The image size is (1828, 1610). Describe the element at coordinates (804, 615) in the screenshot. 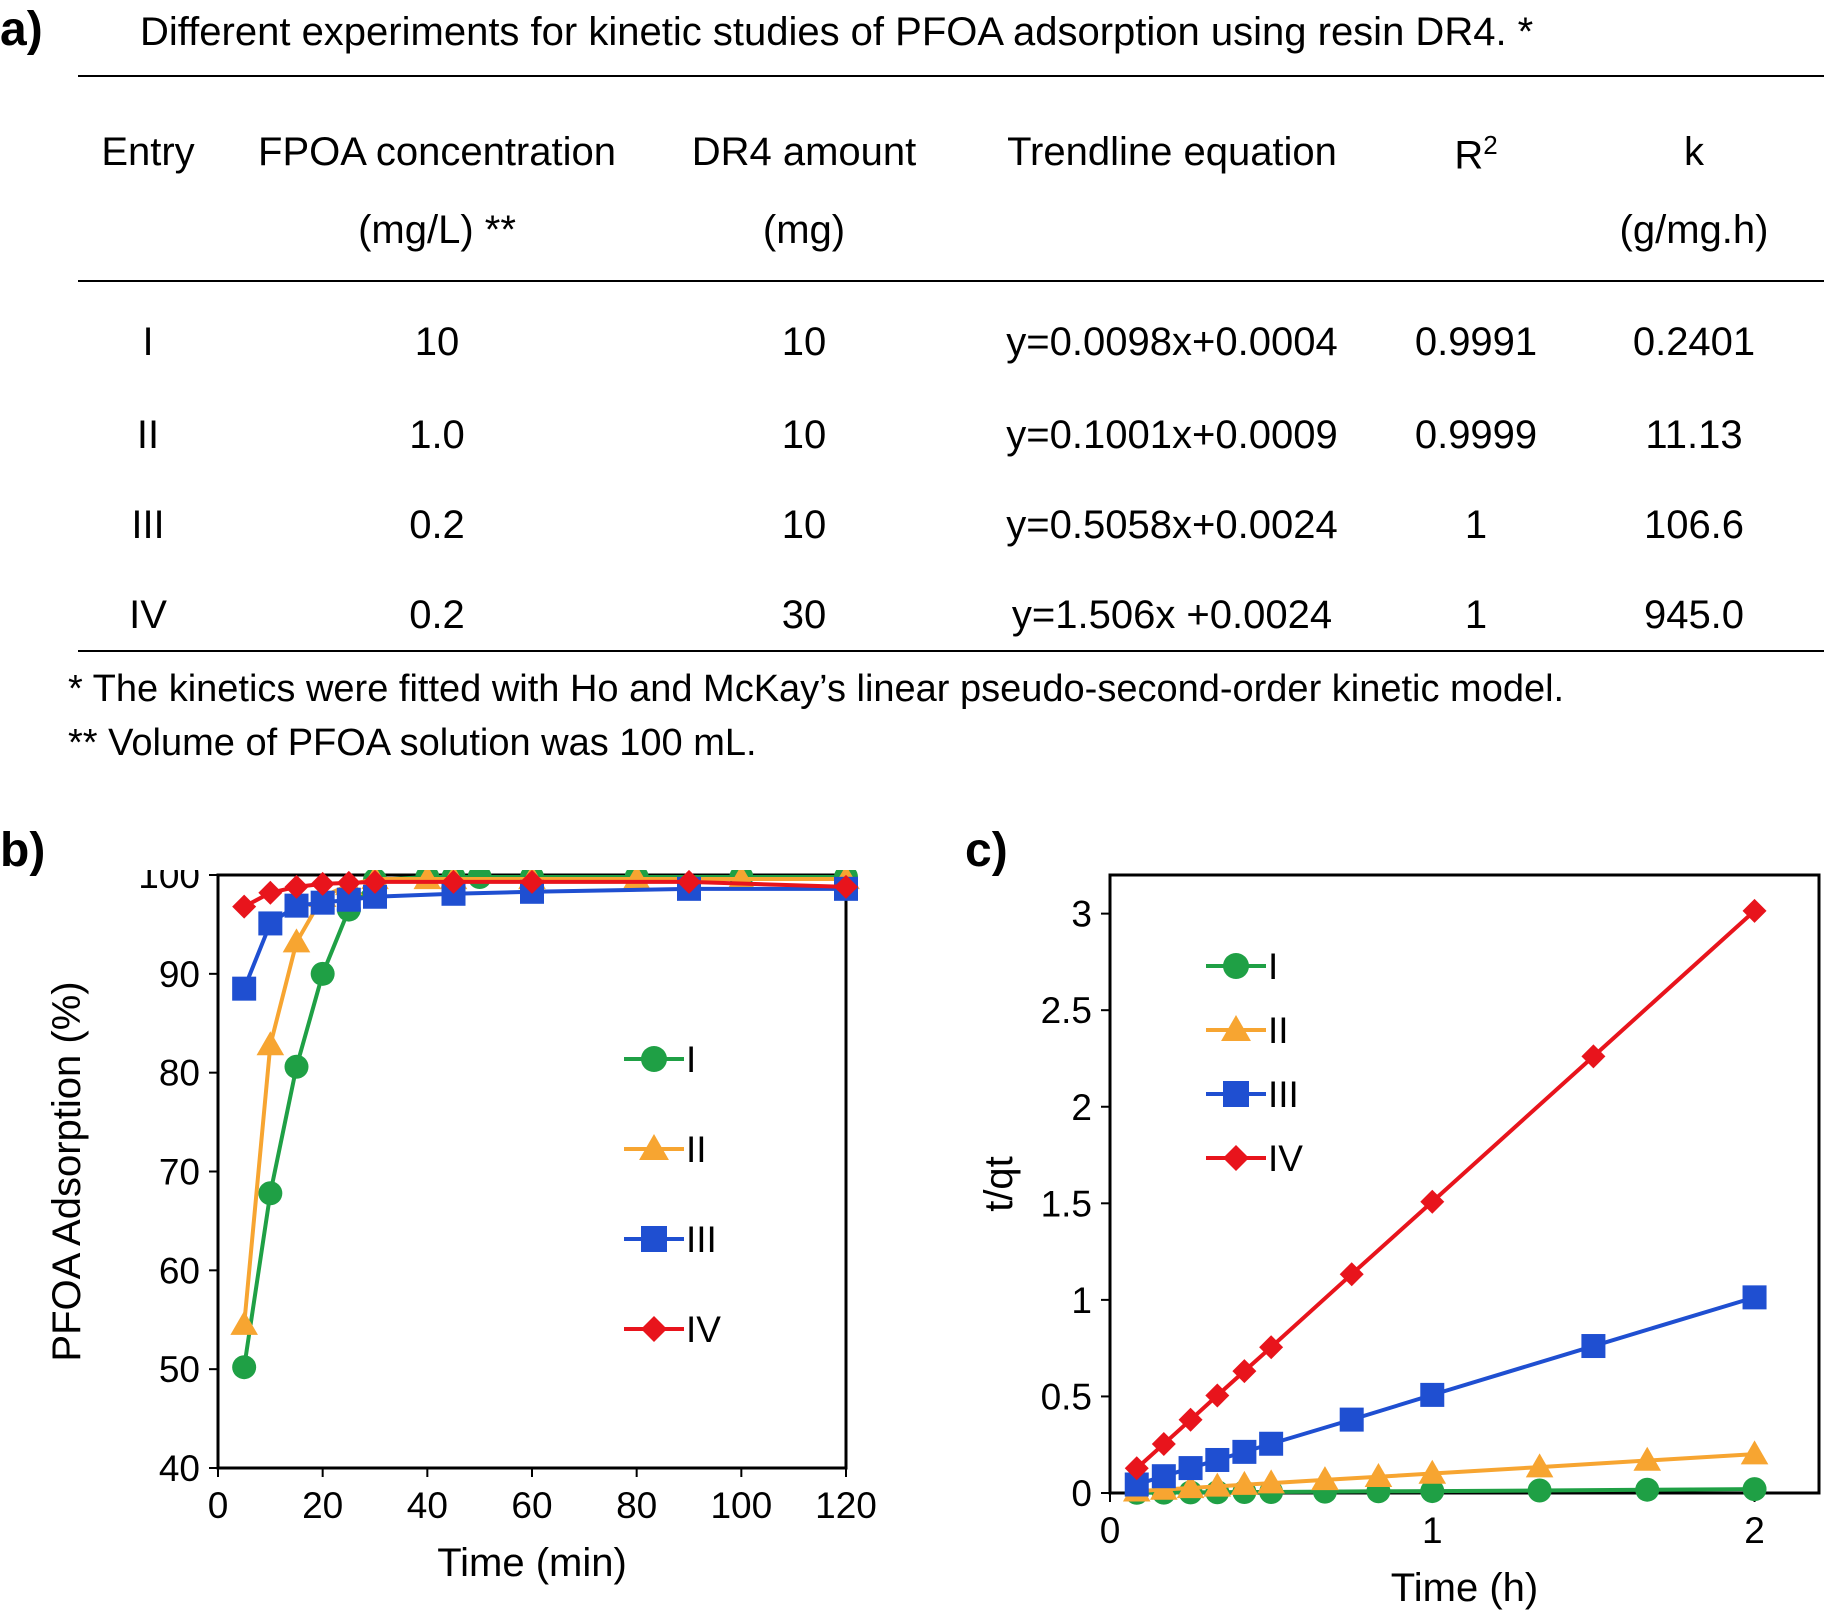

I see `table-cell: 30` at that location.